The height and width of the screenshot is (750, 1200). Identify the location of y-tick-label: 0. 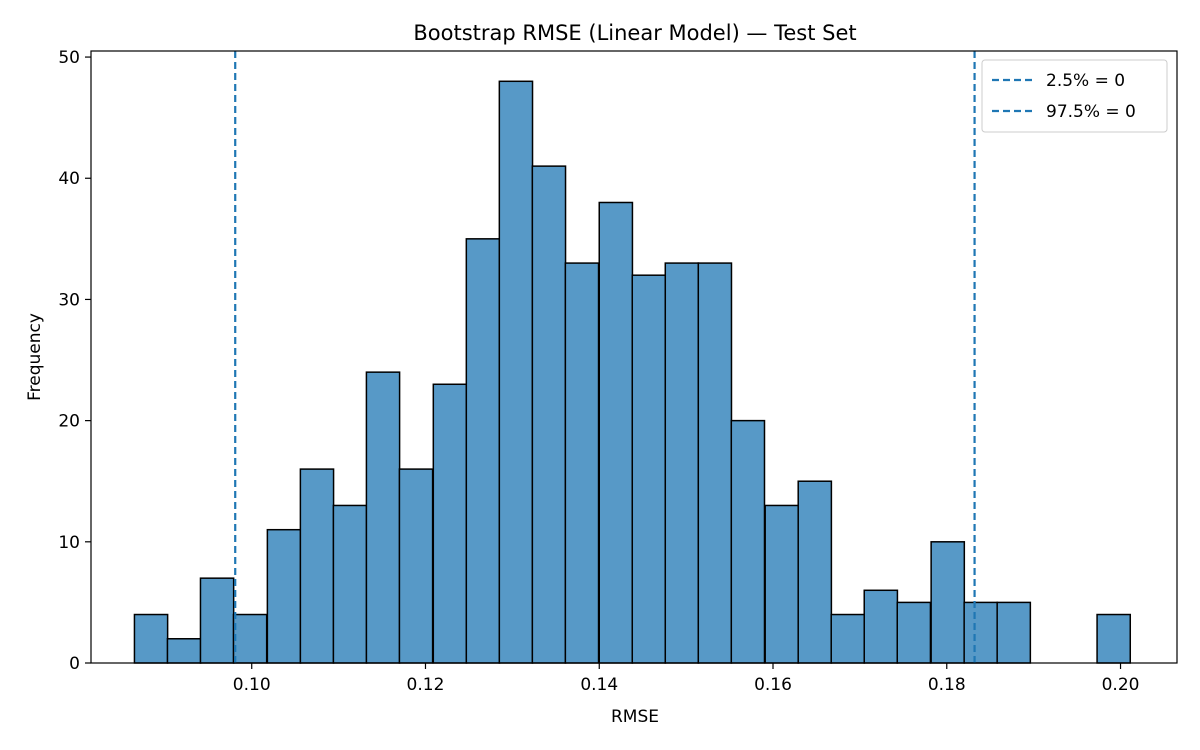
(74, 664).